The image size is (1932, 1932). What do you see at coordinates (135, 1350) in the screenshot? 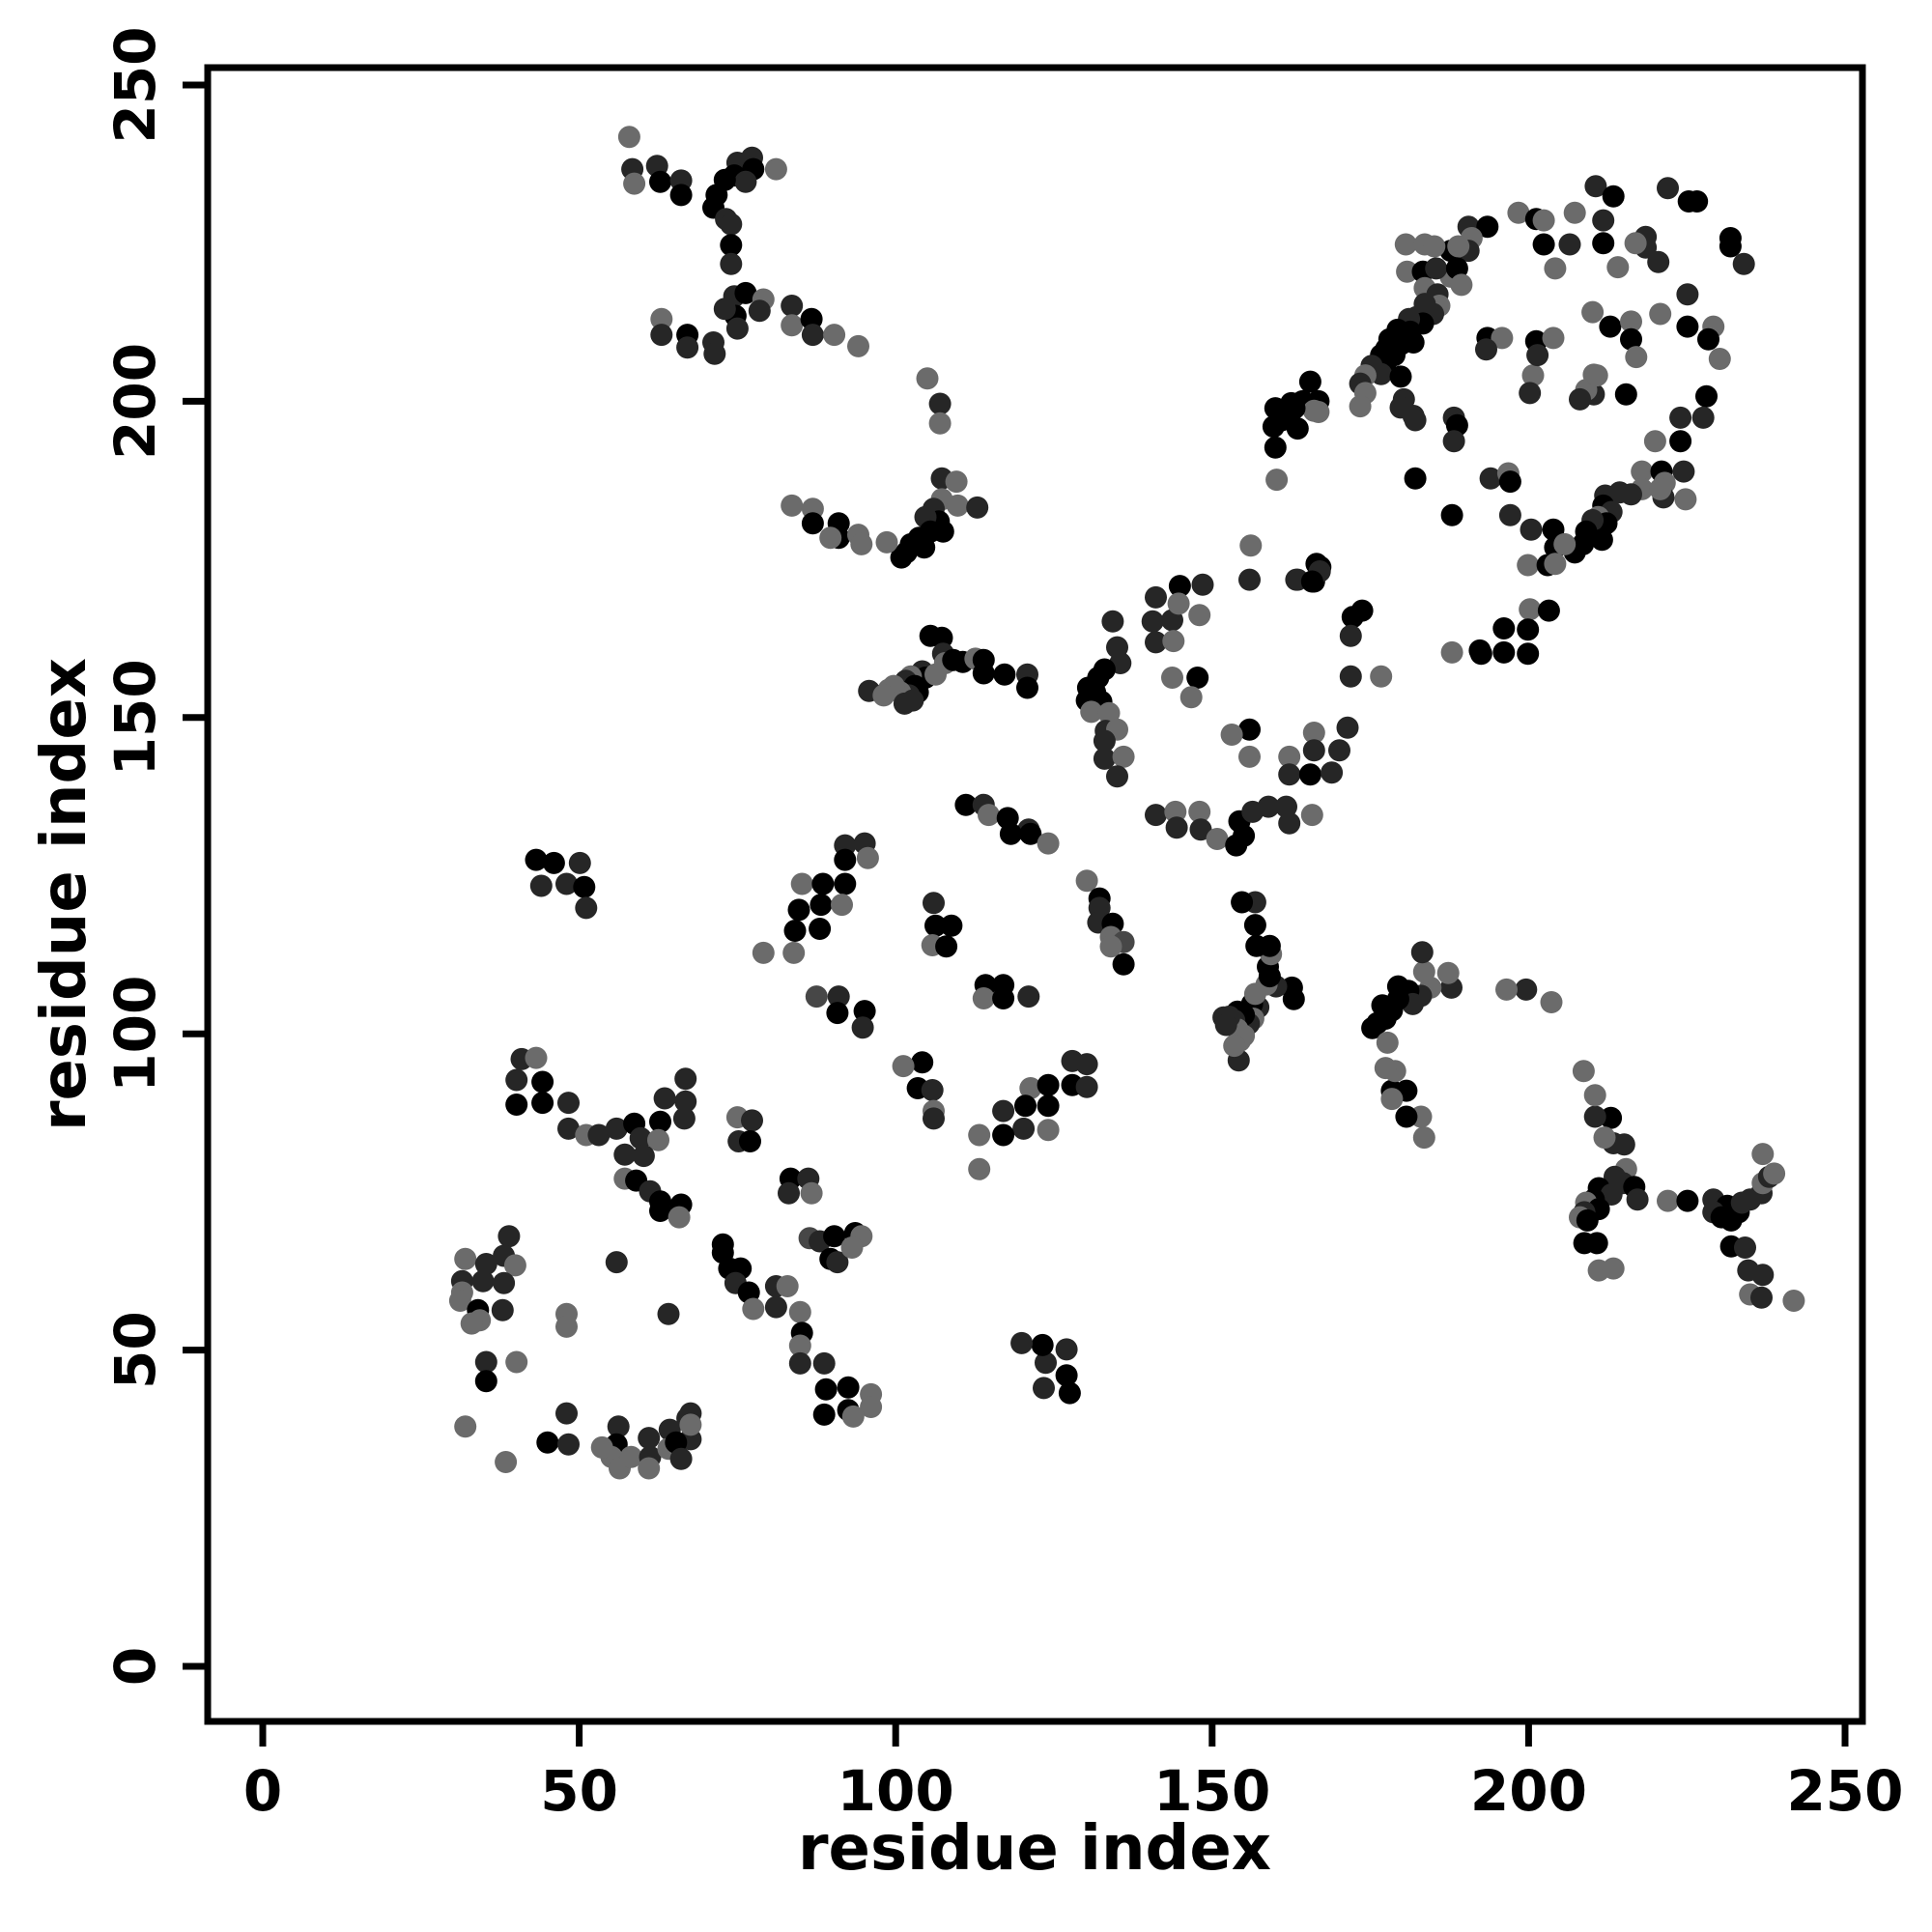
I see `y-tick-label: 50` at bounding box center [135, 1350].